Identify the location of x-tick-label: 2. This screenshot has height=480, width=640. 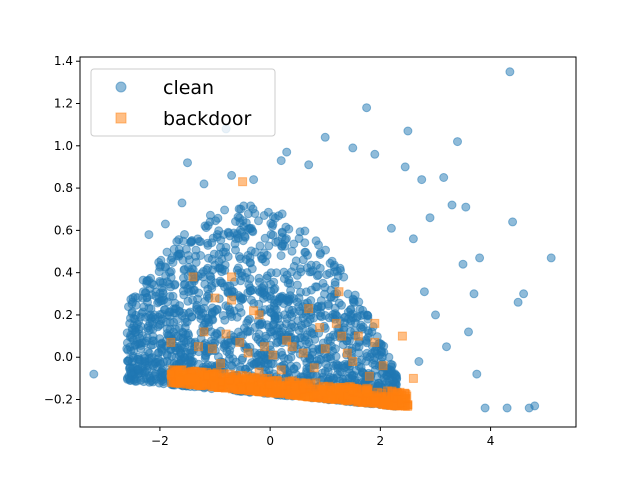
(381, 441).